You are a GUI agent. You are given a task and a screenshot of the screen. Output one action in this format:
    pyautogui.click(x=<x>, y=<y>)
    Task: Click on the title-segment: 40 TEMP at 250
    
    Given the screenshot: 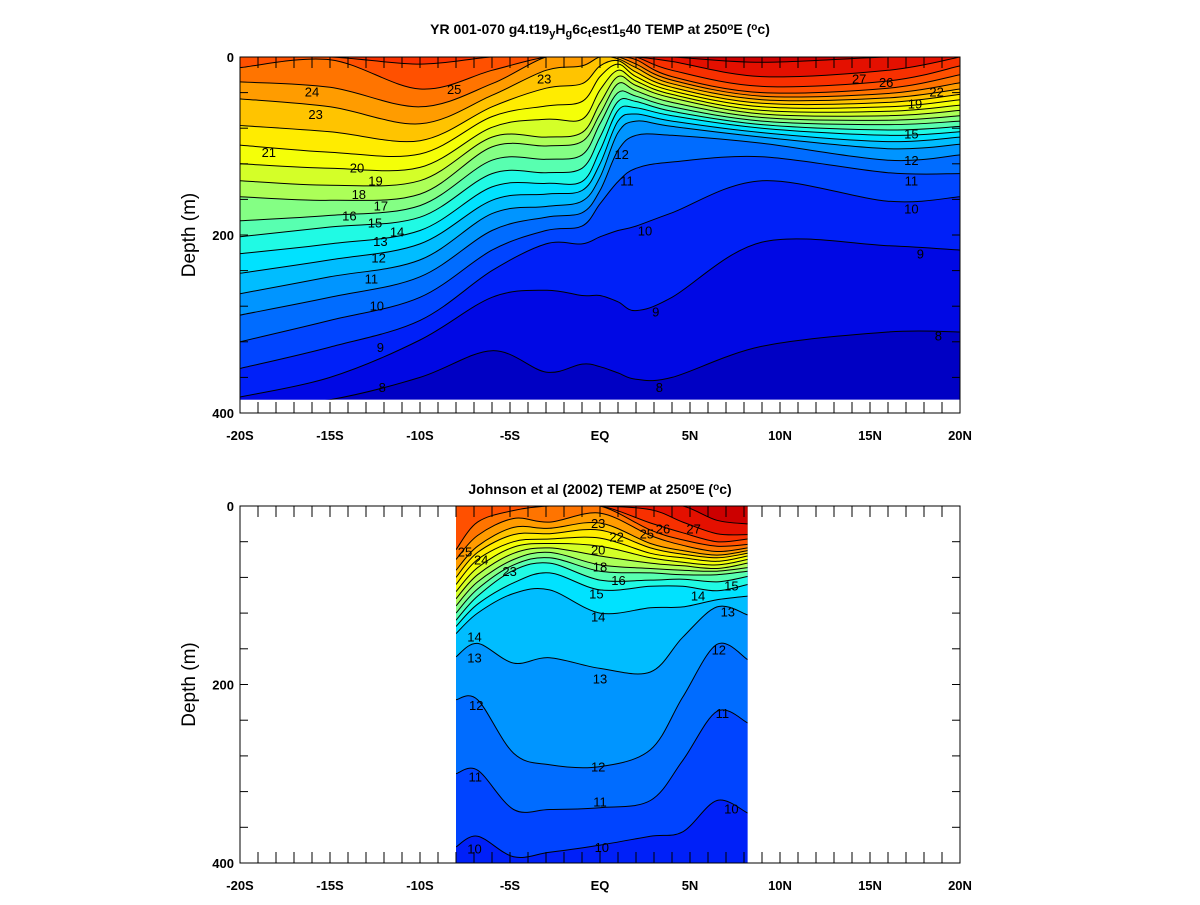 What is the action you would take?
    pyautogui.click(x=677, y=29)
    